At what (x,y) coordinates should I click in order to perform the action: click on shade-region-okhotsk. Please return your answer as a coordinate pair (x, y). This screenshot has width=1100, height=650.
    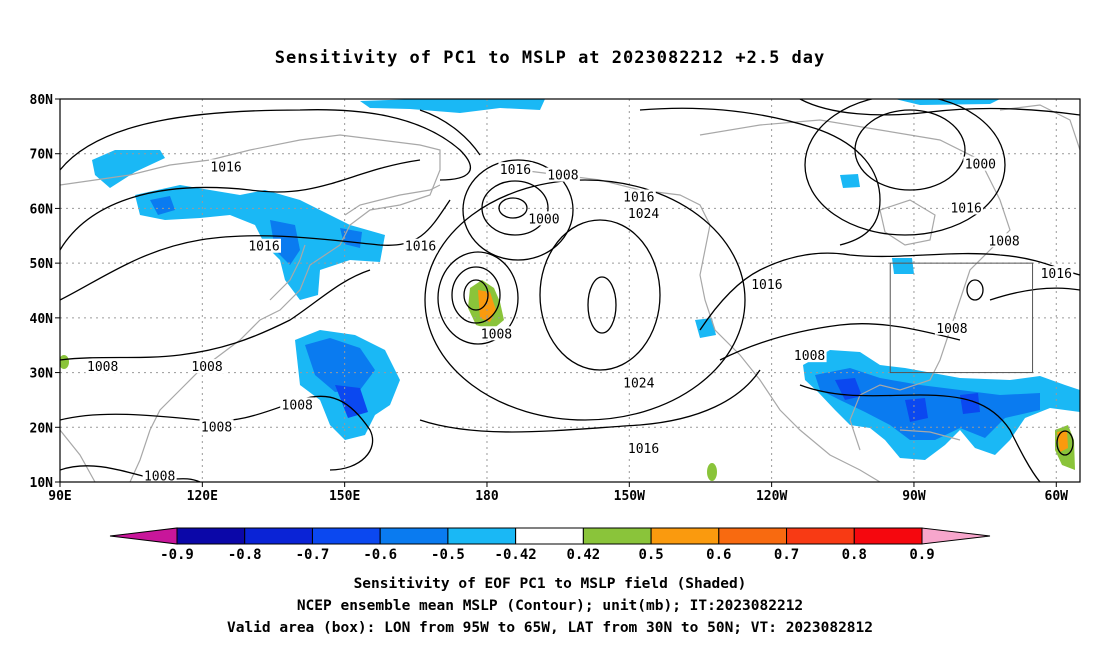
    Looking at the image, I should click on (260, 242).